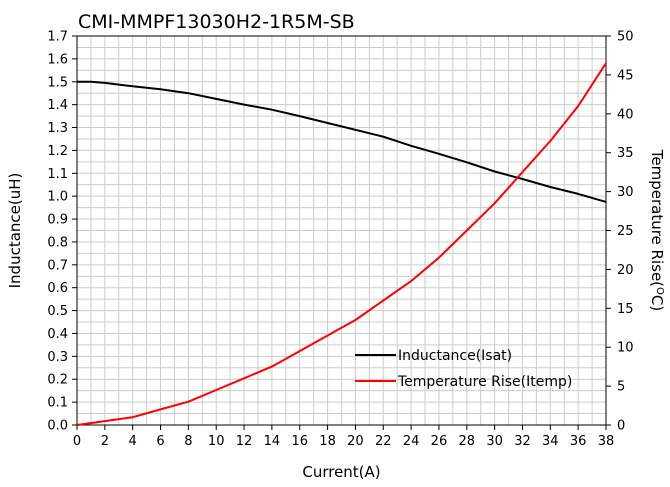  Describe the element at coordinates (550, 441) in the screenshot. I see `x-tick-label: 34` at that location.